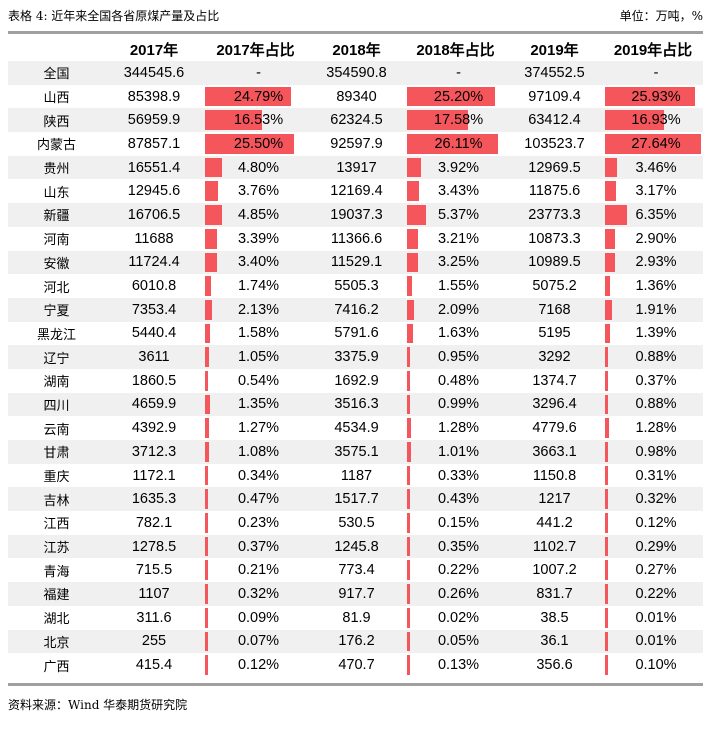  I want to click on province-cell: 河南, so click(56, 238).